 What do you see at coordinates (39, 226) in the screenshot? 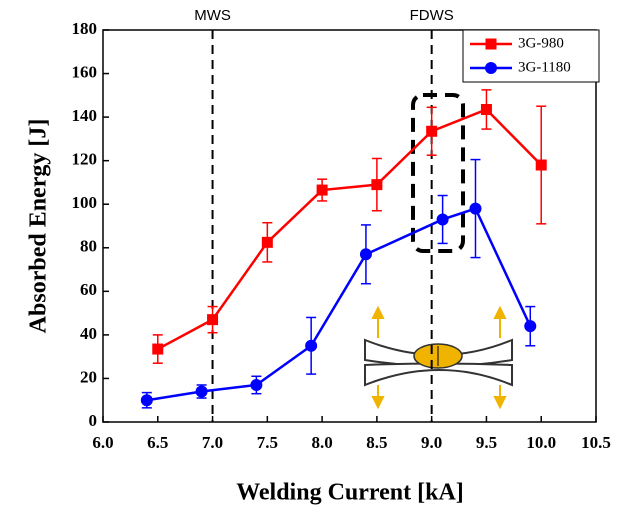
I see `y-axis-title: Absorbed Energy [J]` at bounding box center [39, 226].